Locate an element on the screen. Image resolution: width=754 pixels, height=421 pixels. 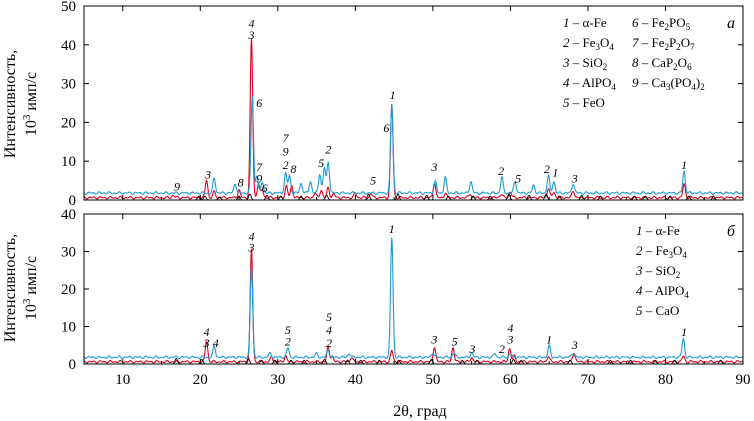
y-axis-title-a: Интенсивность, is located at coordinates (10, 104).